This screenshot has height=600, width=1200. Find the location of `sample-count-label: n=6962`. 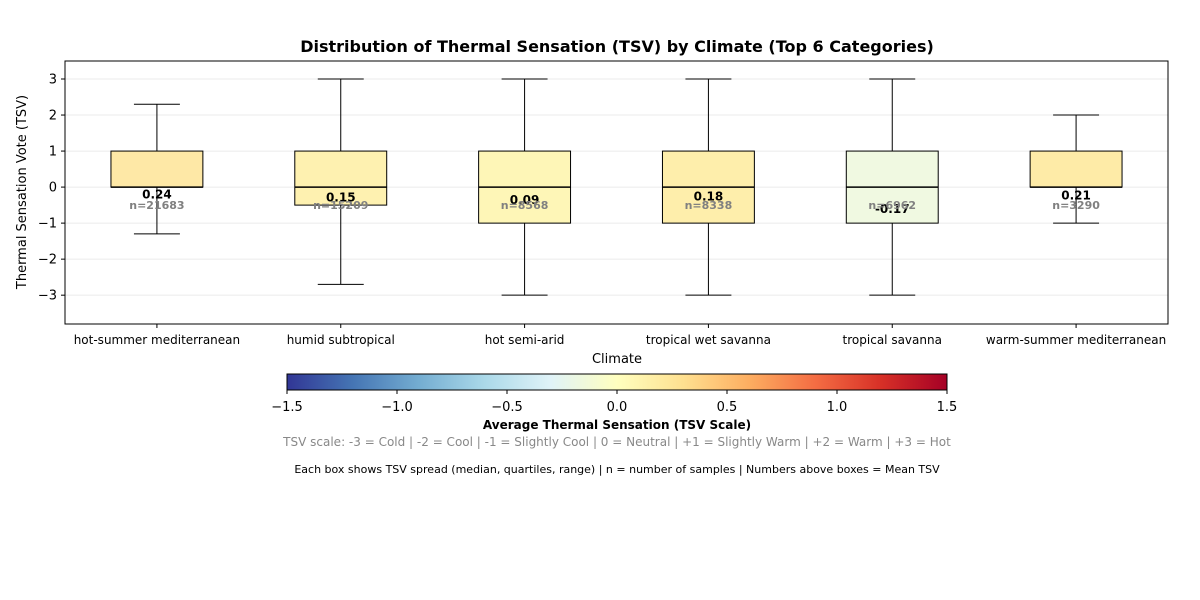

sample-count-label: n=6962 is located at coordinates (892, 205).